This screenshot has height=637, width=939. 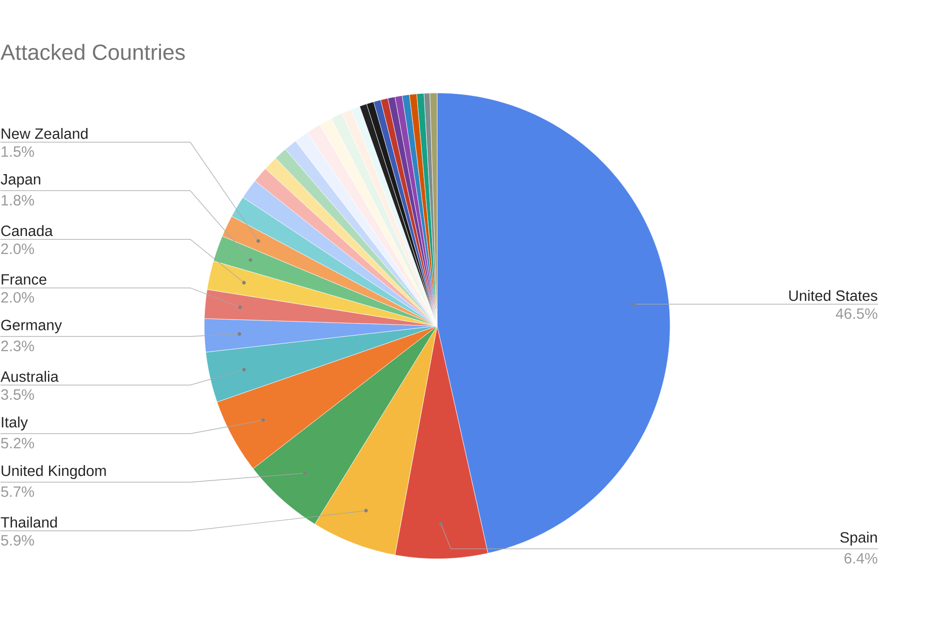 I want to click on slice-label: United States, so click(x=833, y=296).